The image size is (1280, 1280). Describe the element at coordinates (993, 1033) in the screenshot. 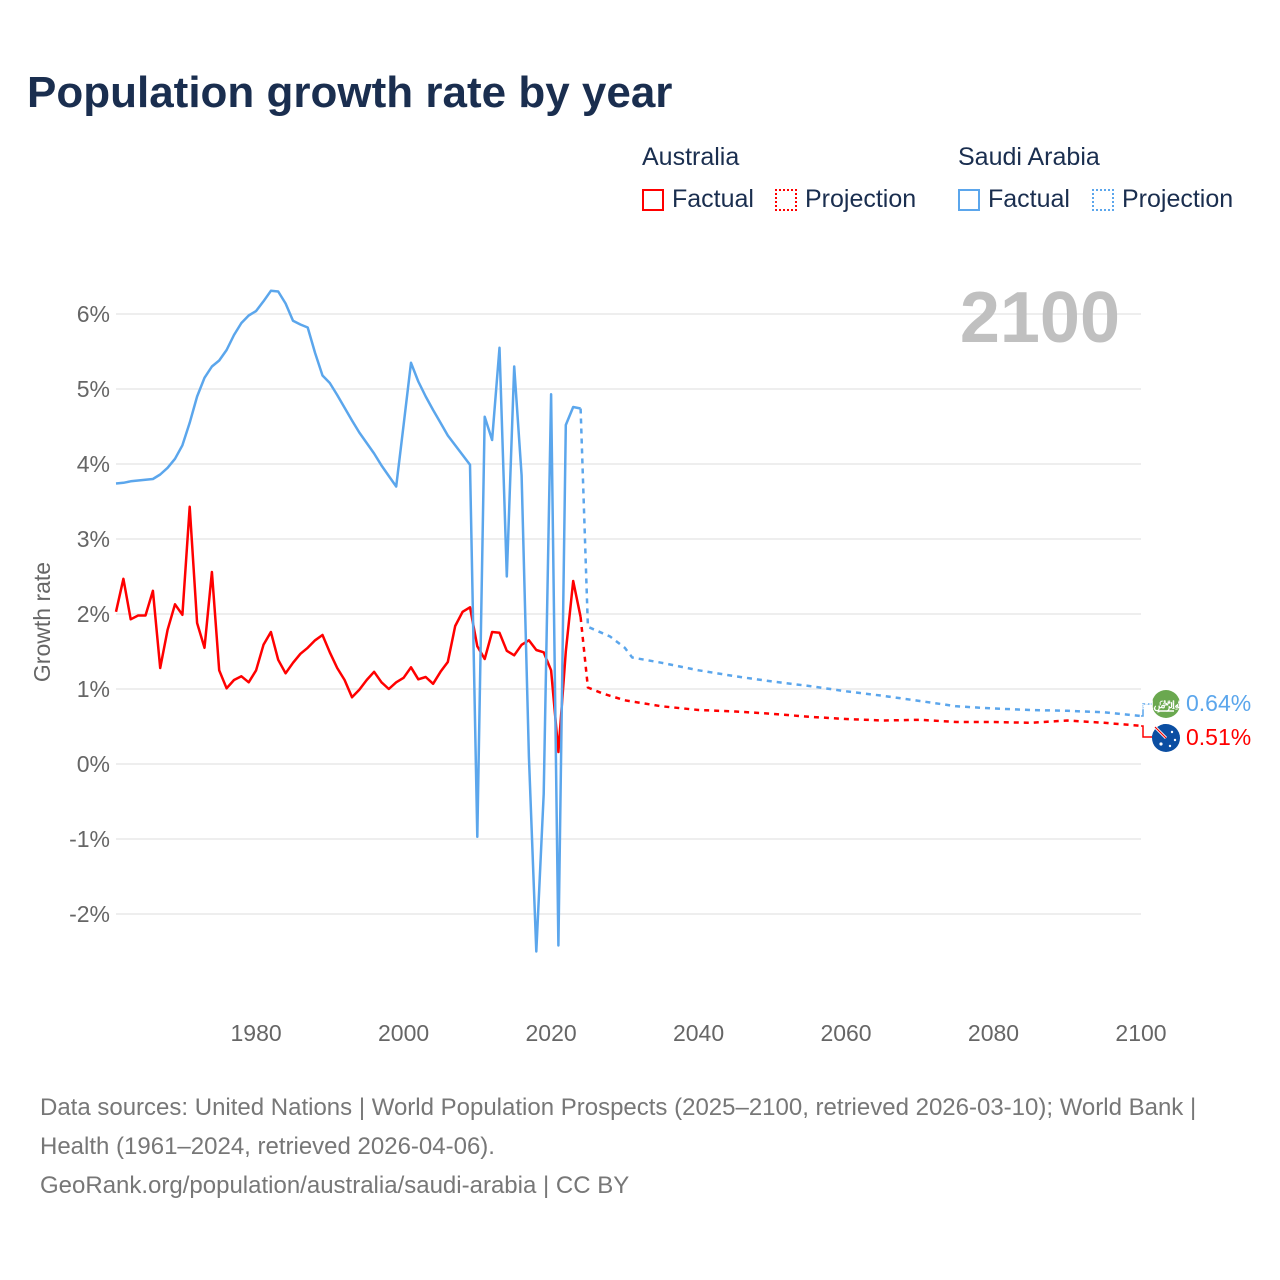

I see `x-tick-label: 2080` at that location.